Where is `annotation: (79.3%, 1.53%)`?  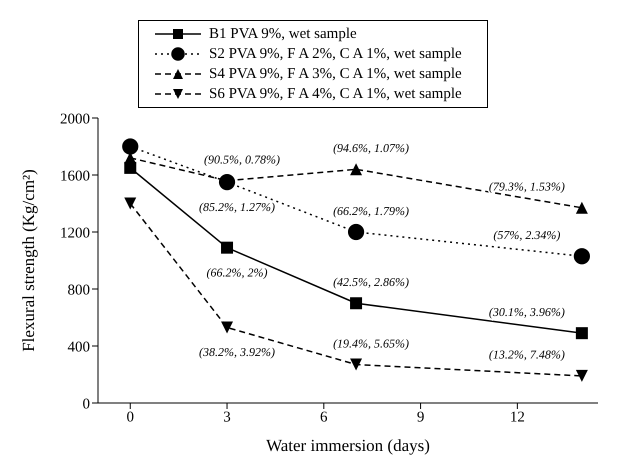
annotation: (79.3%, 1.53%) is located at coordinates (526, 187).